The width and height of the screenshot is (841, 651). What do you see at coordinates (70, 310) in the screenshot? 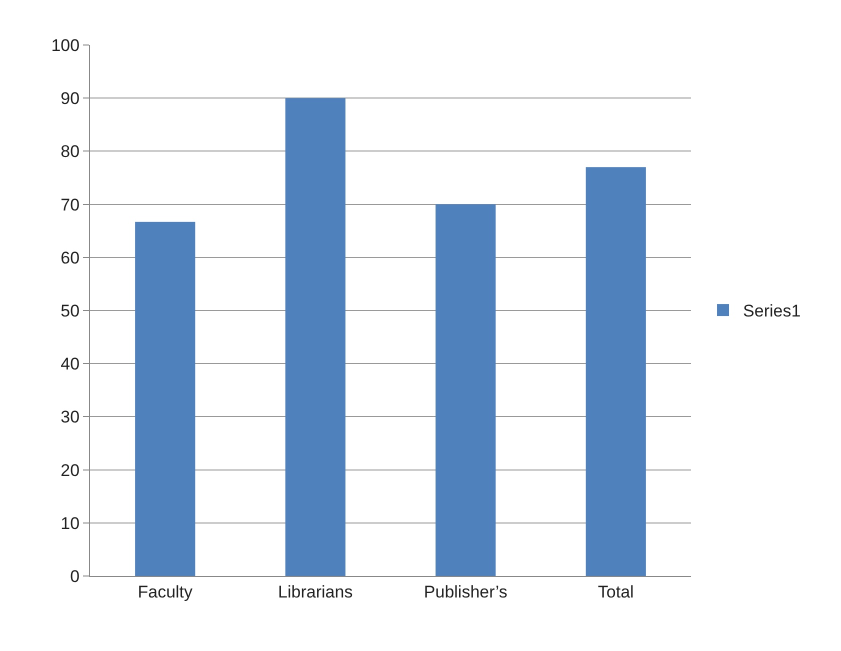
I see `y-tick-label: 50` at bounding box center [70, 310].